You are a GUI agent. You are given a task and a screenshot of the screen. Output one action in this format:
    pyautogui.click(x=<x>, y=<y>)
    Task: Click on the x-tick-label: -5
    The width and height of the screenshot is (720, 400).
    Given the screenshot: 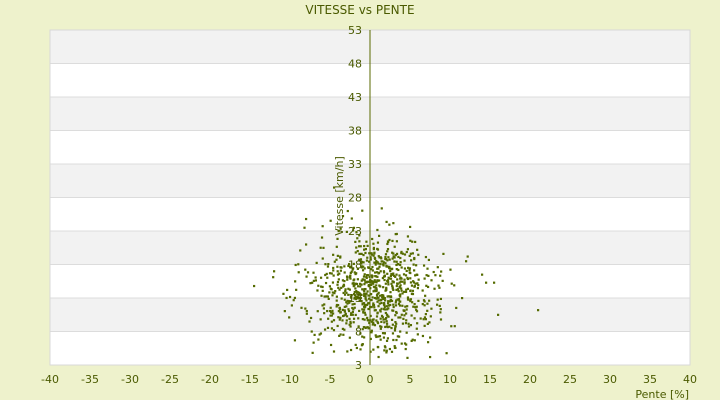 What is the action you would take?
    pyautogui.click(x=330, y=379)
    